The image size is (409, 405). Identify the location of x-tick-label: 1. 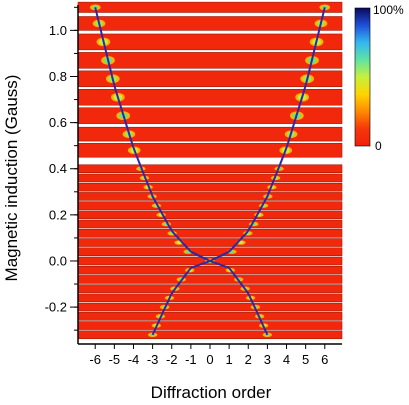
(229, 359).